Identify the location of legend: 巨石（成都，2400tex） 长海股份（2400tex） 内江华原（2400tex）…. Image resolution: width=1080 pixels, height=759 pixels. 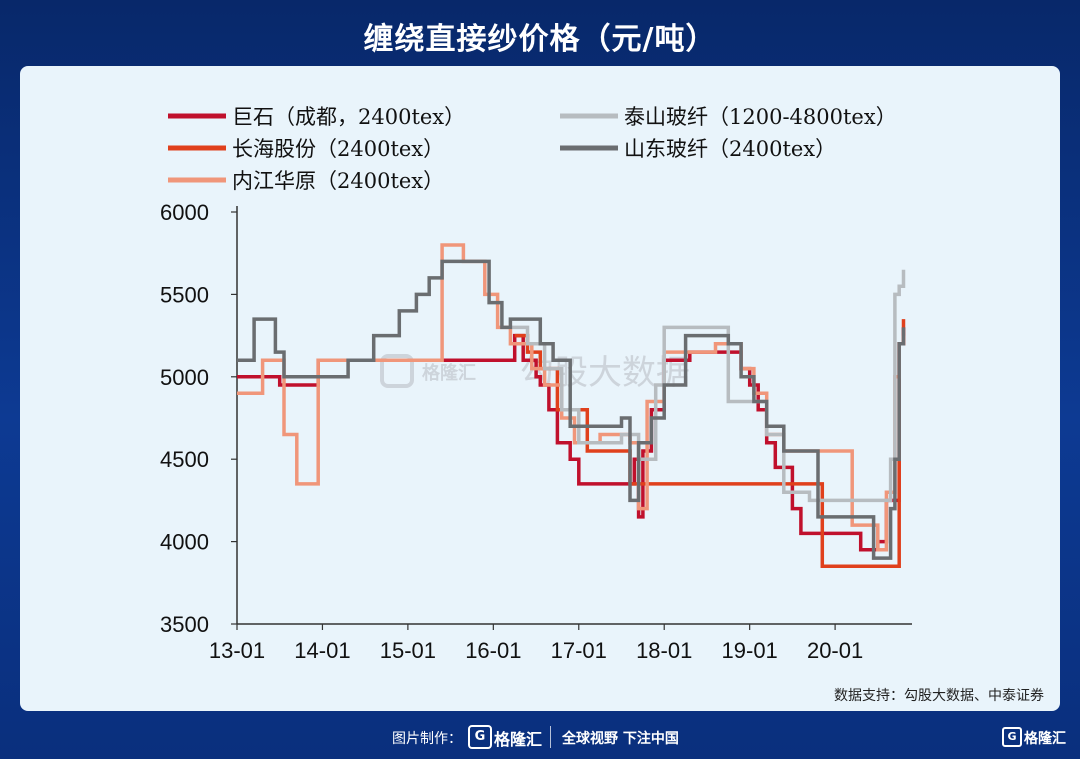
(532, 149).